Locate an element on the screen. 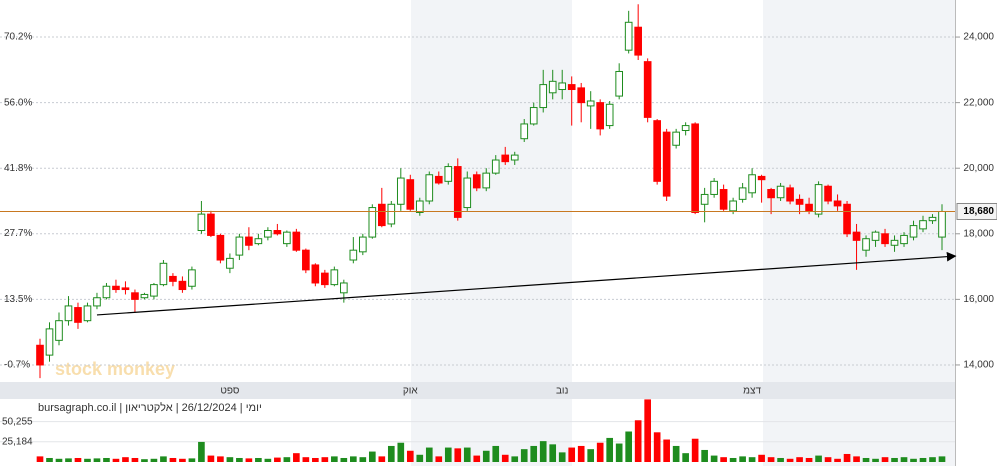  y2-tick-label: 27.7% is located at coordinates (18, 233).